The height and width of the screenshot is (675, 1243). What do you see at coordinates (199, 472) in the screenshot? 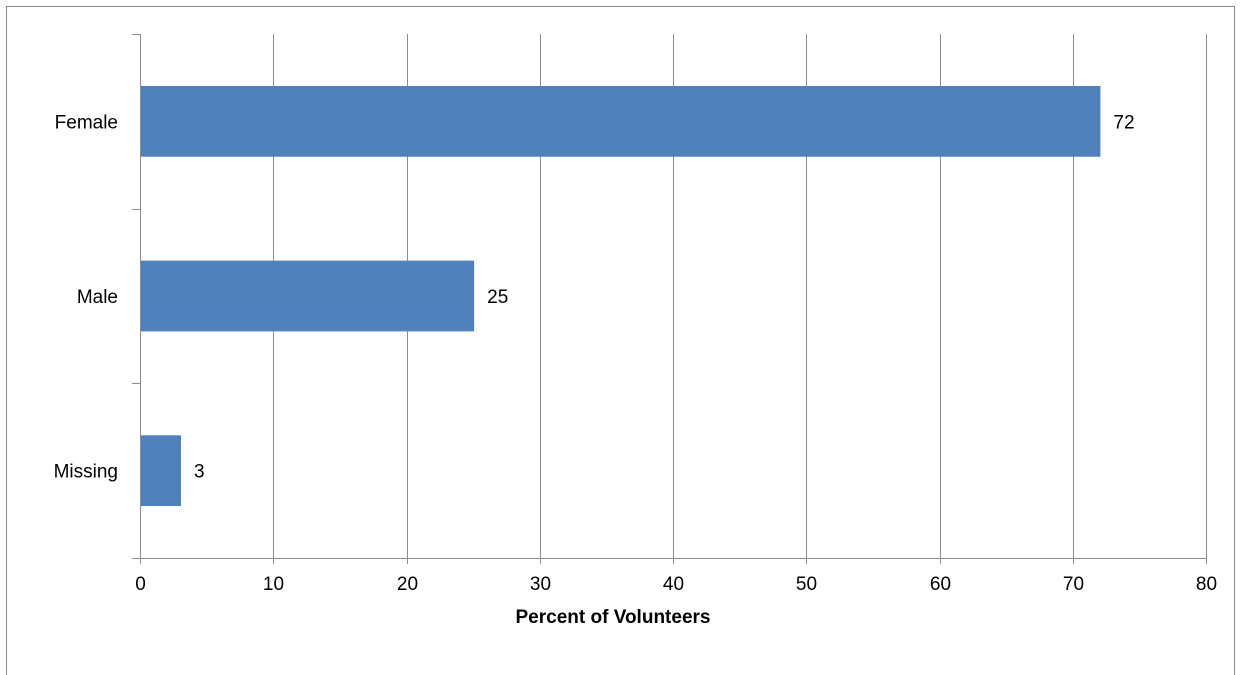
I see `data-label: 3` at bounding box center [199, 472].